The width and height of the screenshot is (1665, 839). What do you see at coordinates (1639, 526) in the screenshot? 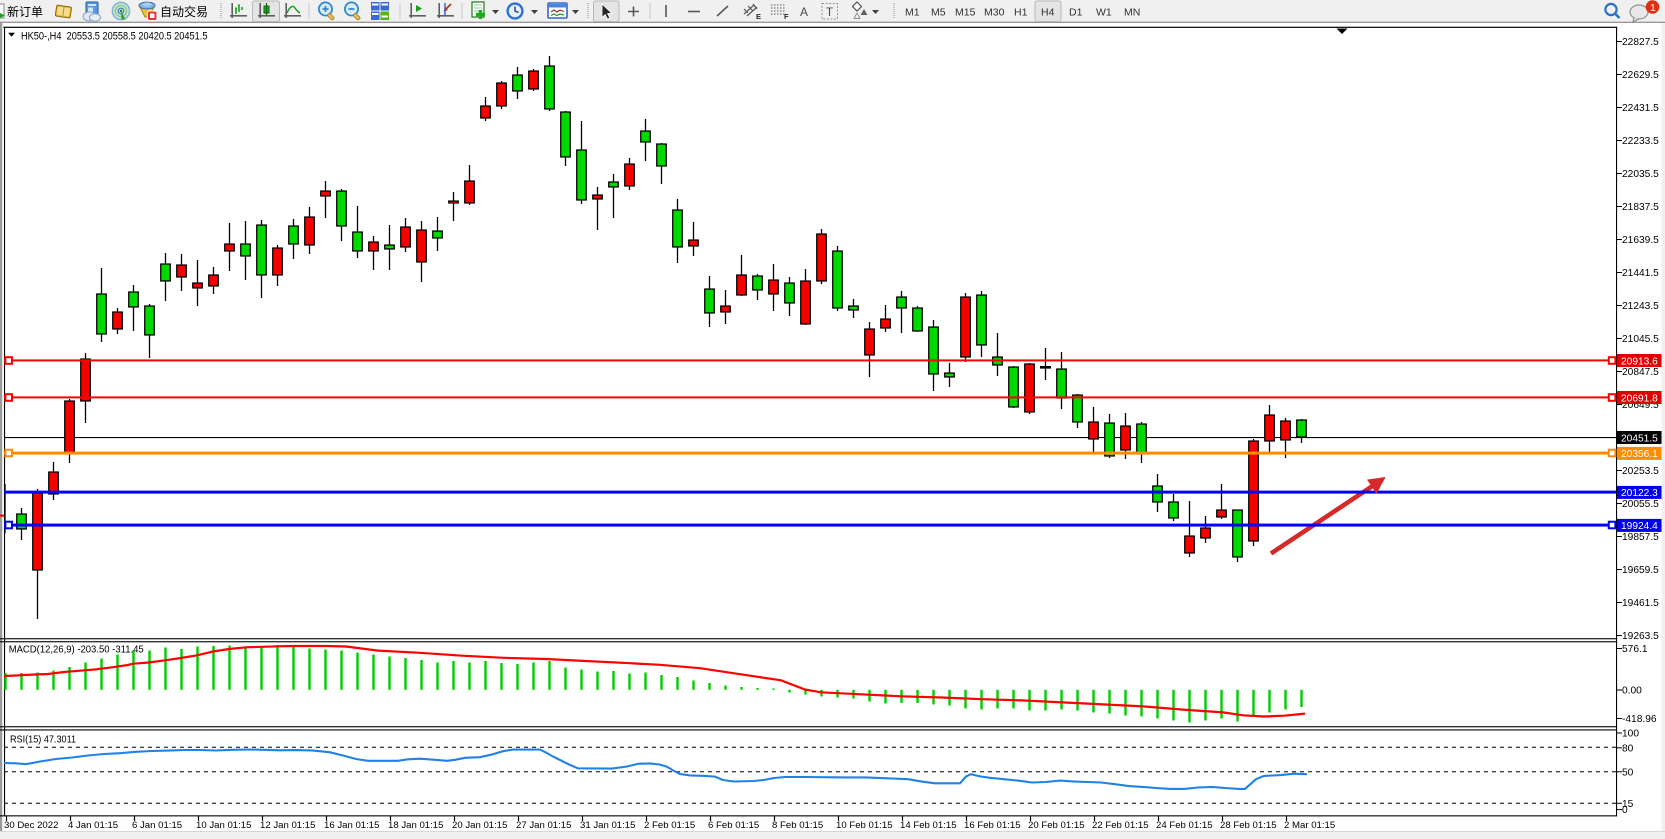
I see `svg-text: 19924.4` at bounding box center [1639, 526].